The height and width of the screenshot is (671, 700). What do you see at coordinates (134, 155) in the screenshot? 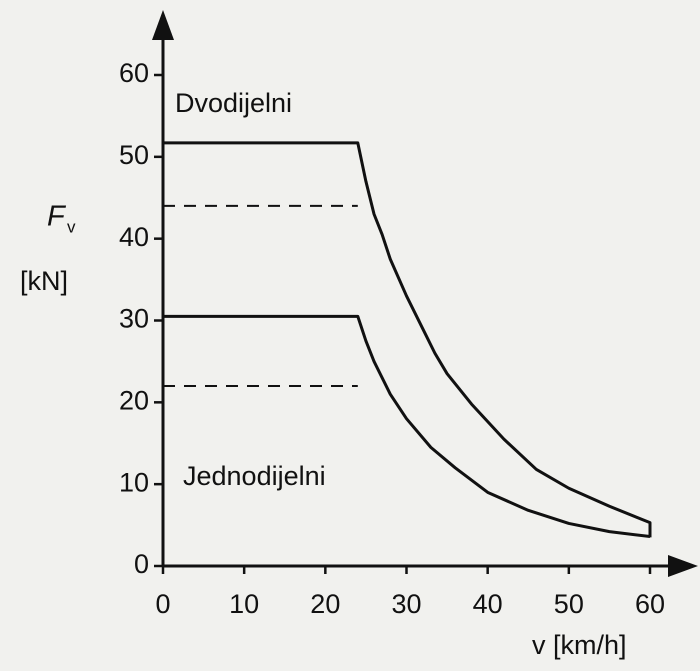
I see `y-tick-label: 50` at bounding box center [134, 155].